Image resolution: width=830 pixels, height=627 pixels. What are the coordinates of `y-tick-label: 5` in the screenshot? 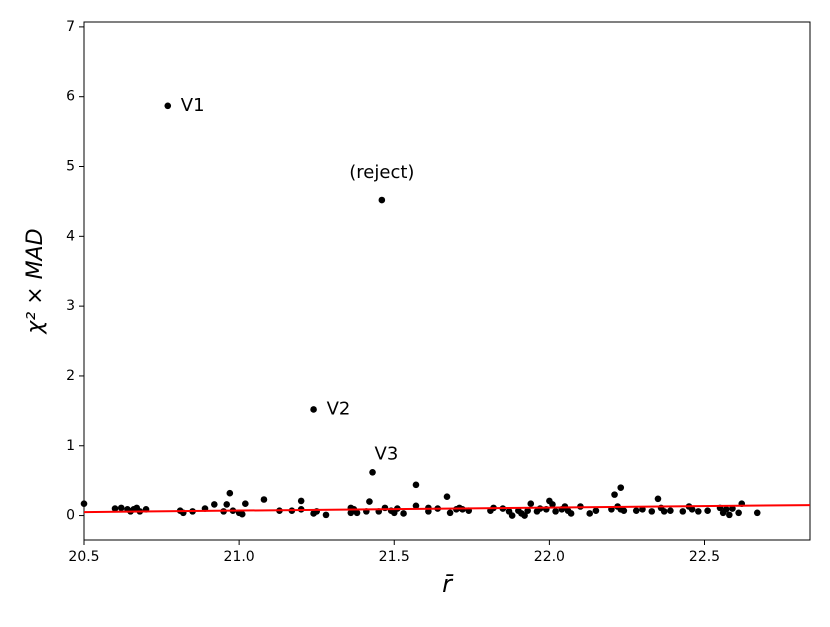 It's located at (70, 167).